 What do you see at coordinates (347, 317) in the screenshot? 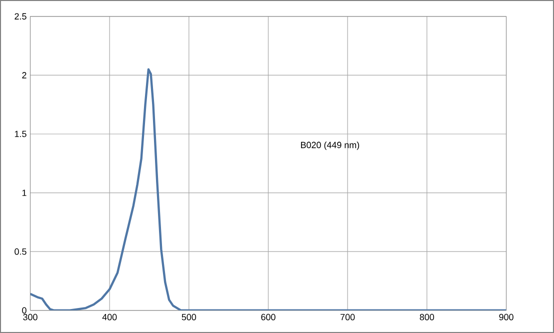
I see `x-tick-label: 700` at bounding box center [347, 317].